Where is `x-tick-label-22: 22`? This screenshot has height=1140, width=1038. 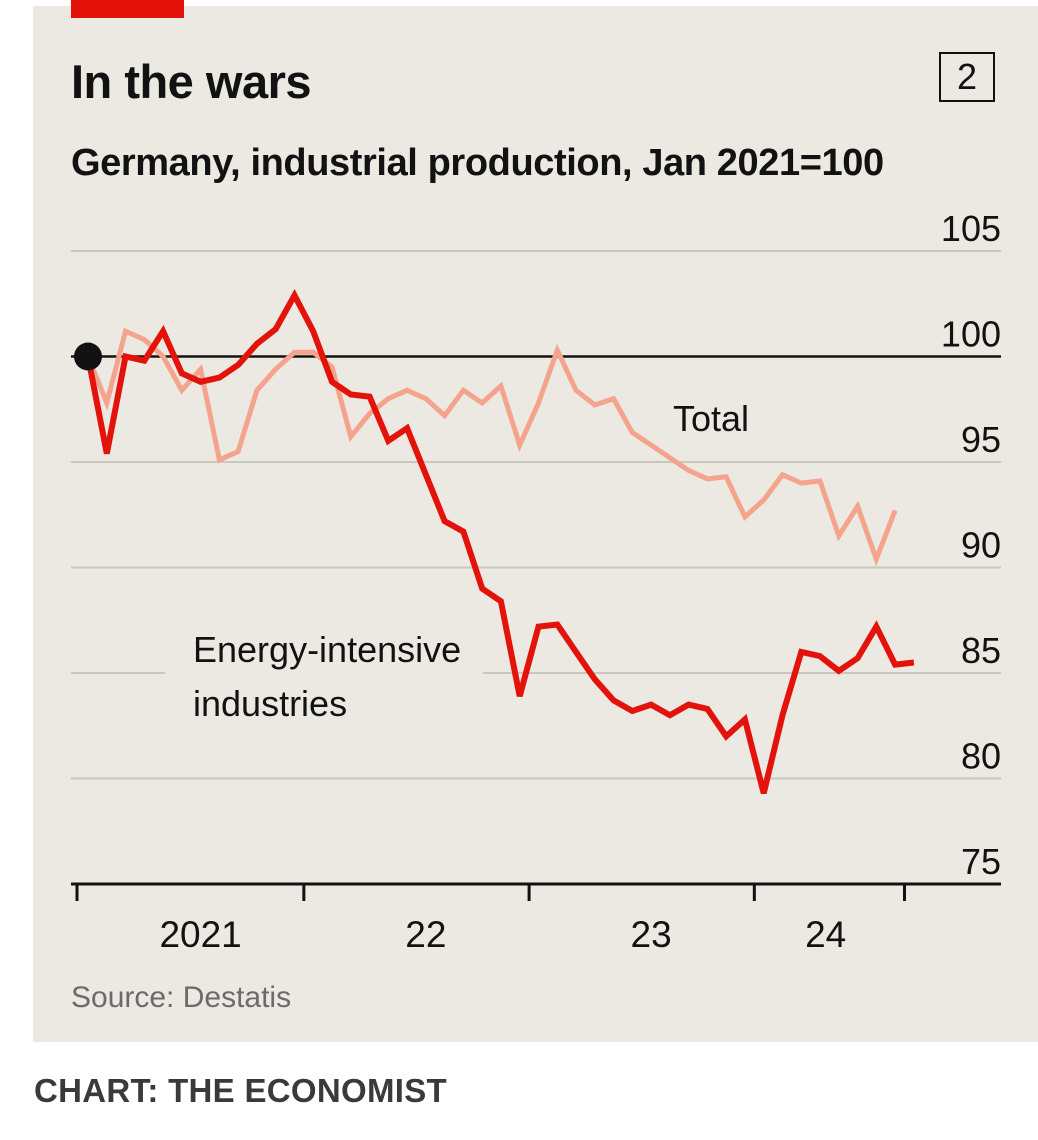
x-tick-label-22: 22 is located at coordinates (425, 934).